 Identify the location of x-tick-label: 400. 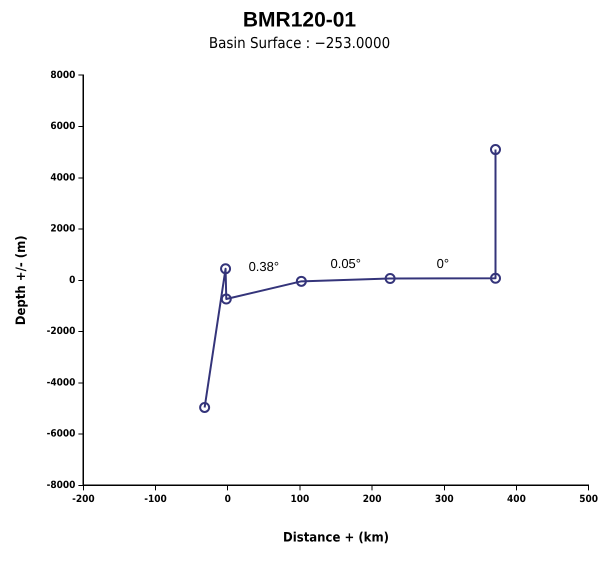
(516, 499).